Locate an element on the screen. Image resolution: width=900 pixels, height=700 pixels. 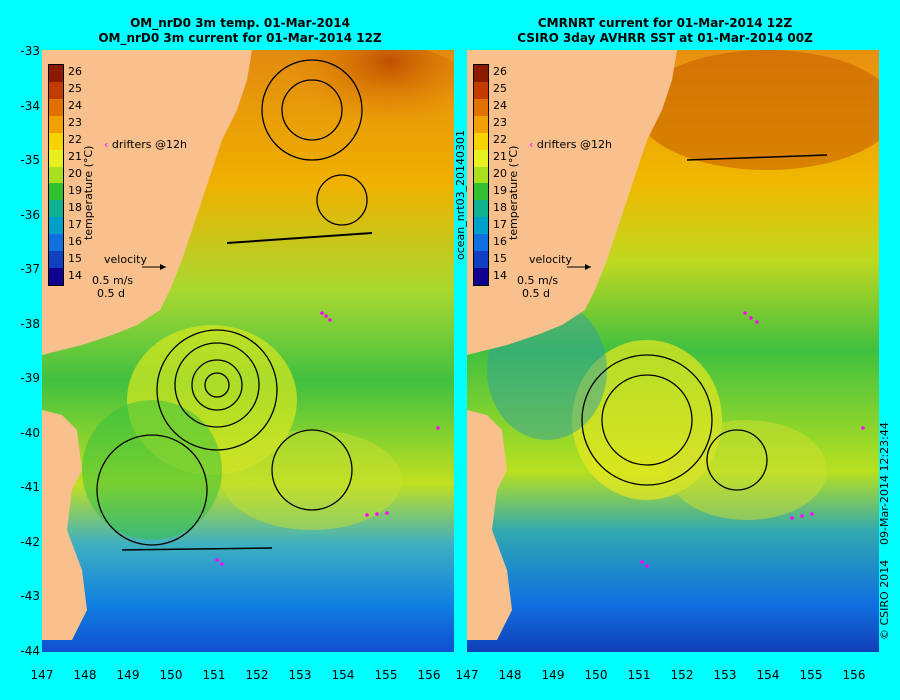
y-tick-label: -42 is located at coordinates (30, 541).